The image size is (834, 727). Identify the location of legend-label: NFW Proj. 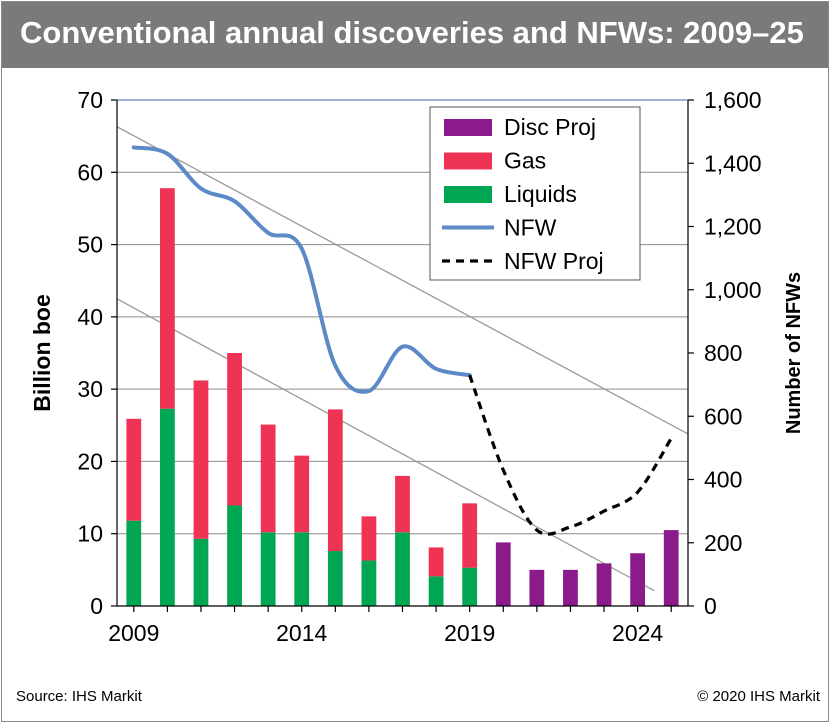
(554, 261).